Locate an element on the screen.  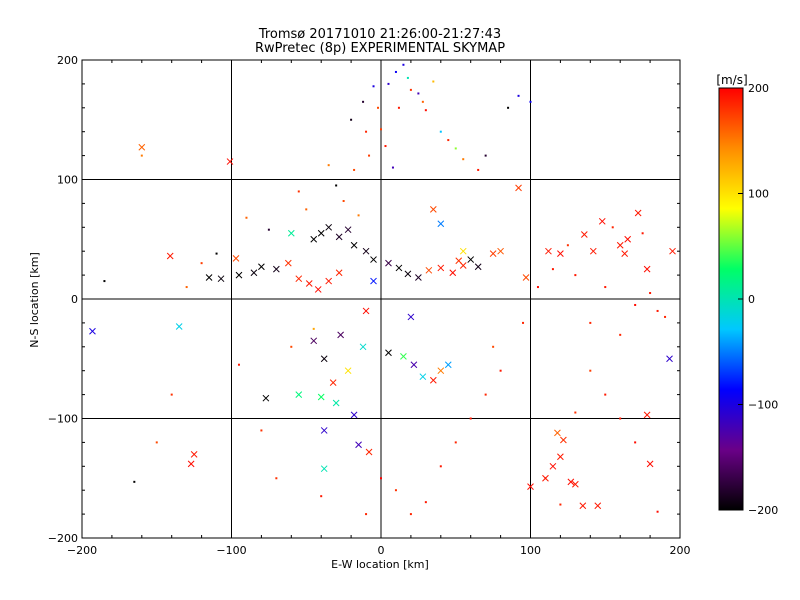
colorbar-label: [m/s] is located at coordinates (731, 80).